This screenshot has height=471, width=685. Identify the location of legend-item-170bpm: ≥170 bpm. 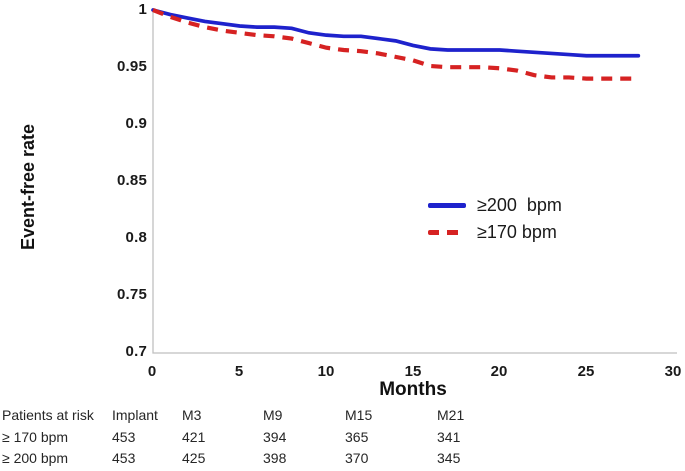
(495, 232).